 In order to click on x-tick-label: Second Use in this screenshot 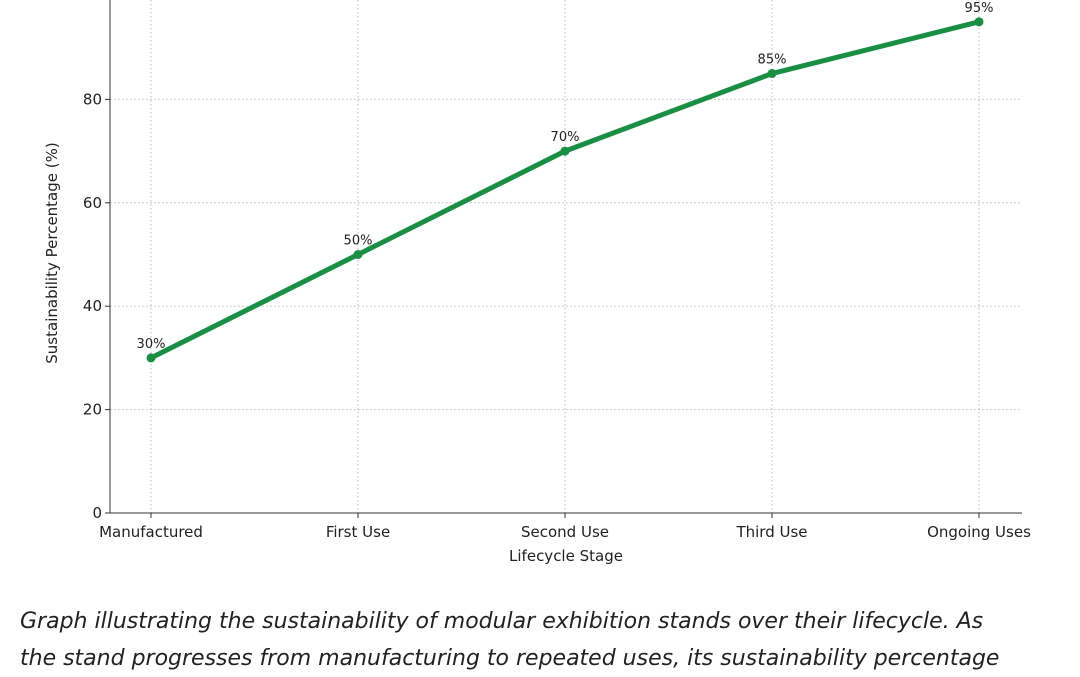, I will do `click(565, 532)`.